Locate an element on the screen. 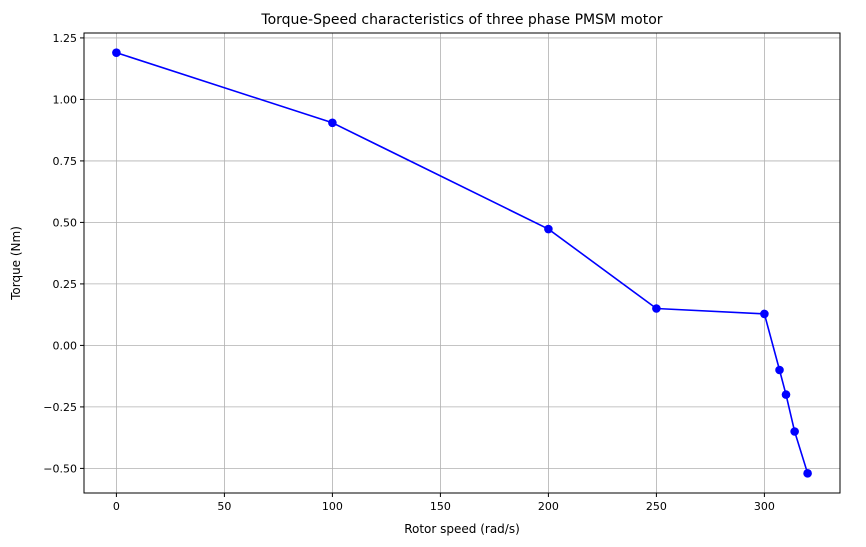 This screenshot has width=866, height=547. x-axis-label: Rotor speed (rad/s) is located at coordinates (462, 529).